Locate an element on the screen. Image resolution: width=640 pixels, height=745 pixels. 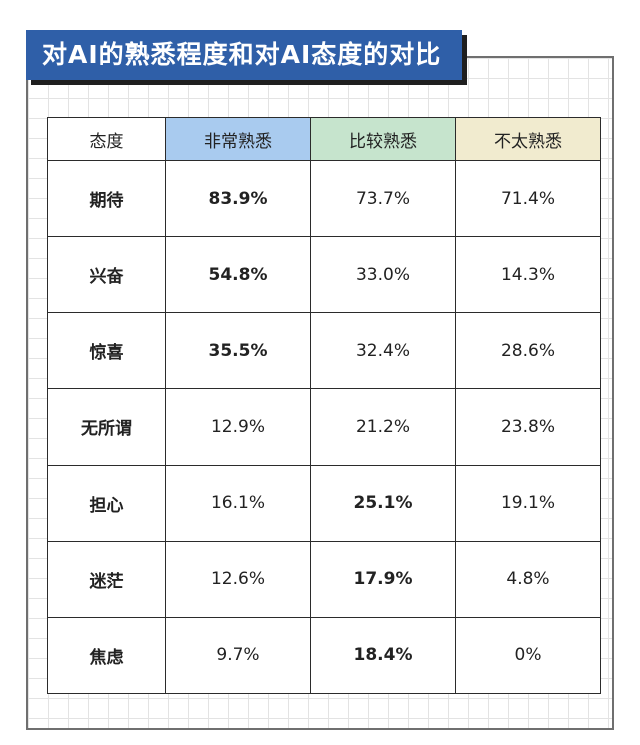
table-row: 惊喜 35.5% 32.4% 28.6% is located at coordinates (324, 351).